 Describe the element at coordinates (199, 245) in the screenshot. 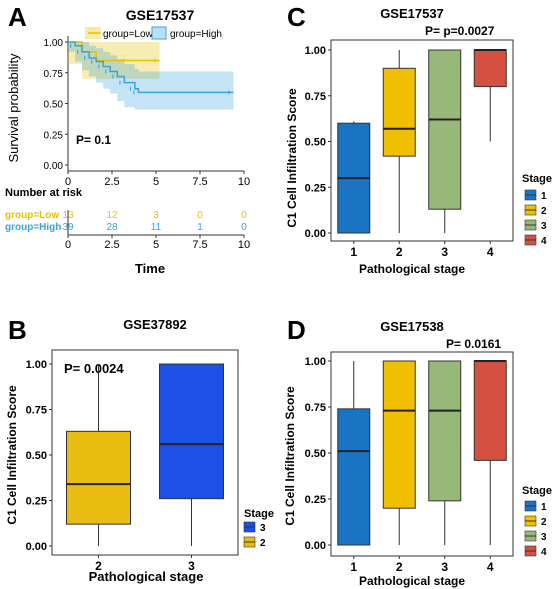

I see `risk-xtick-label: 7.5` at that location.